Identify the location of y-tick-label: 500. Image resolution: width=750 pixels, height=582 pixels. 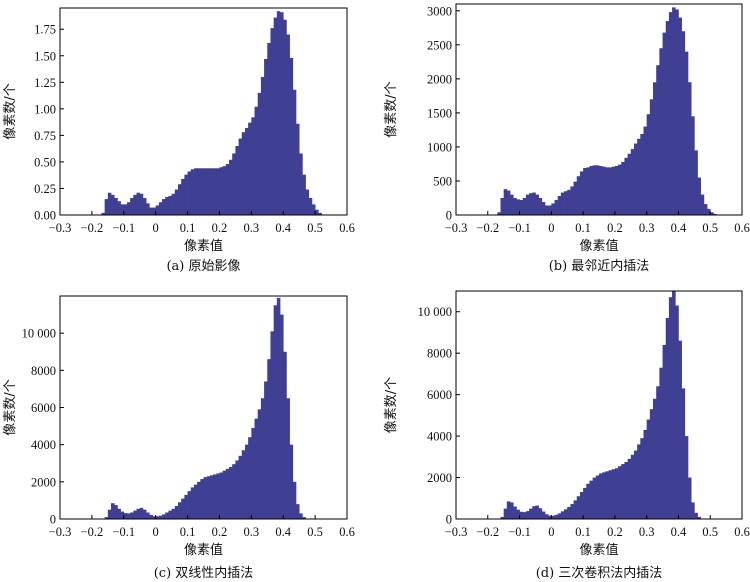
(442, 181).